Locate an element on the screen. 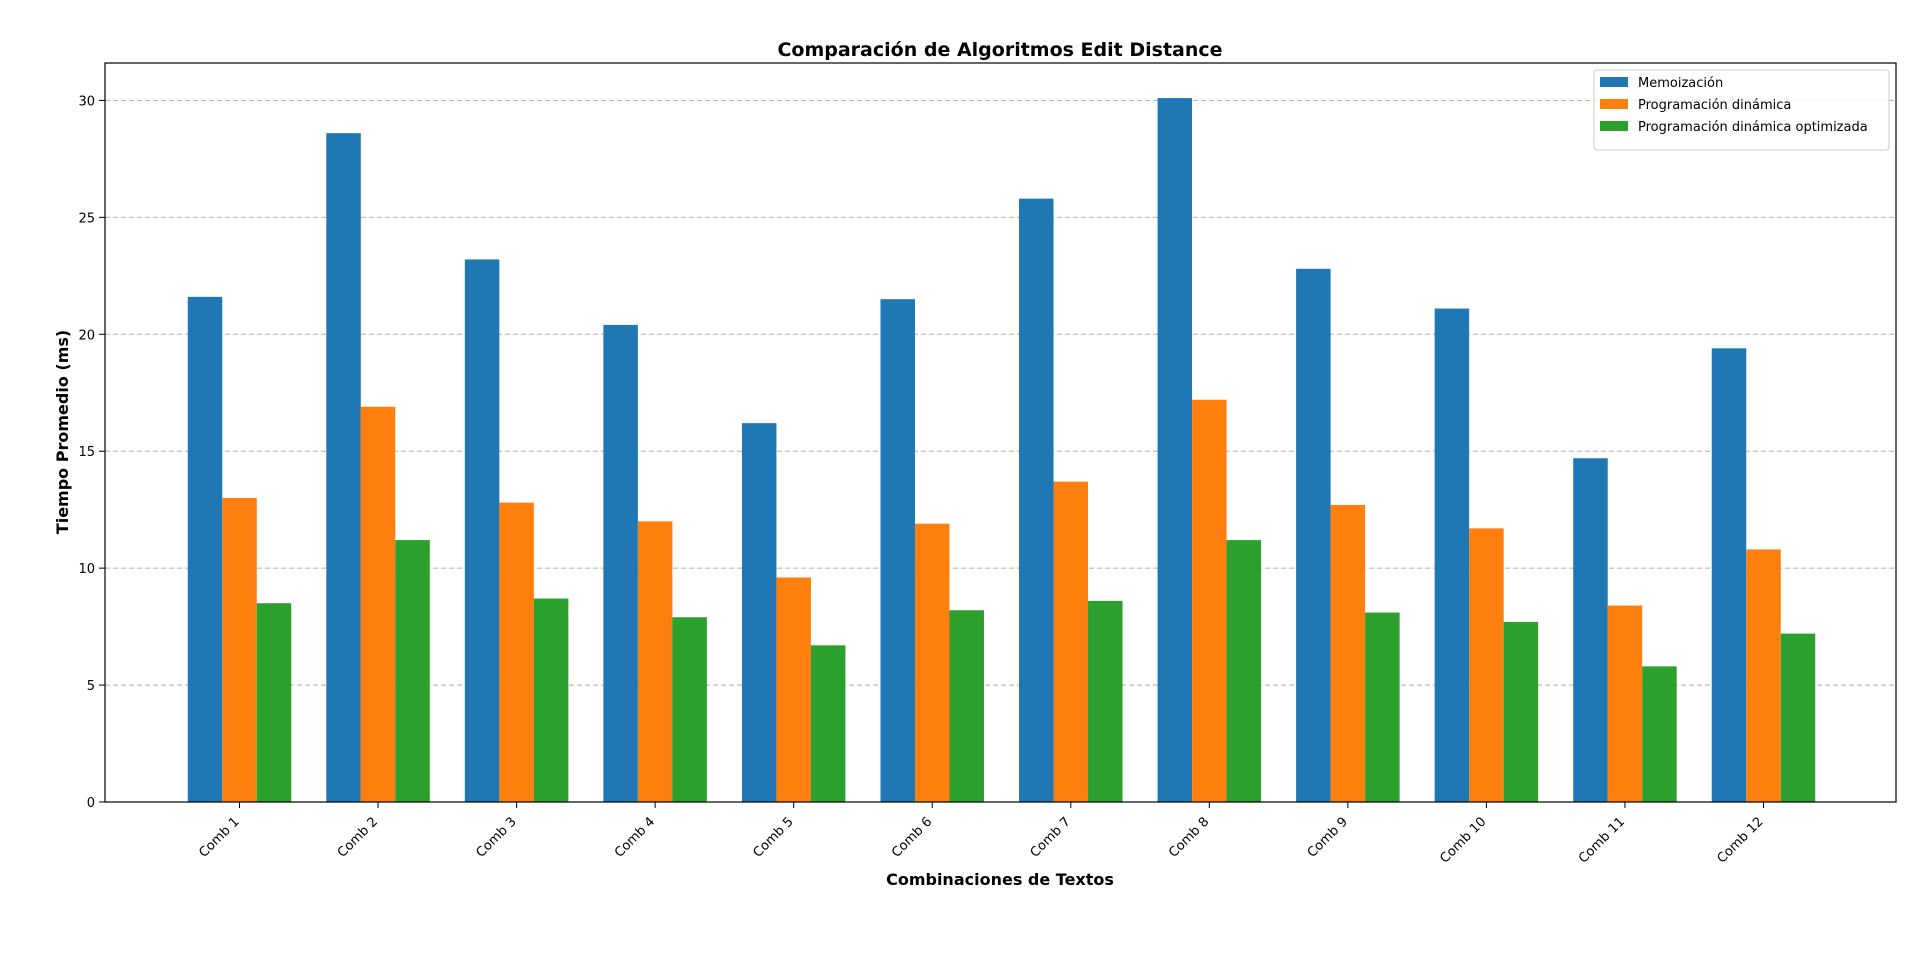  y-tick-label: 25 is located at coordinates (86, 218).